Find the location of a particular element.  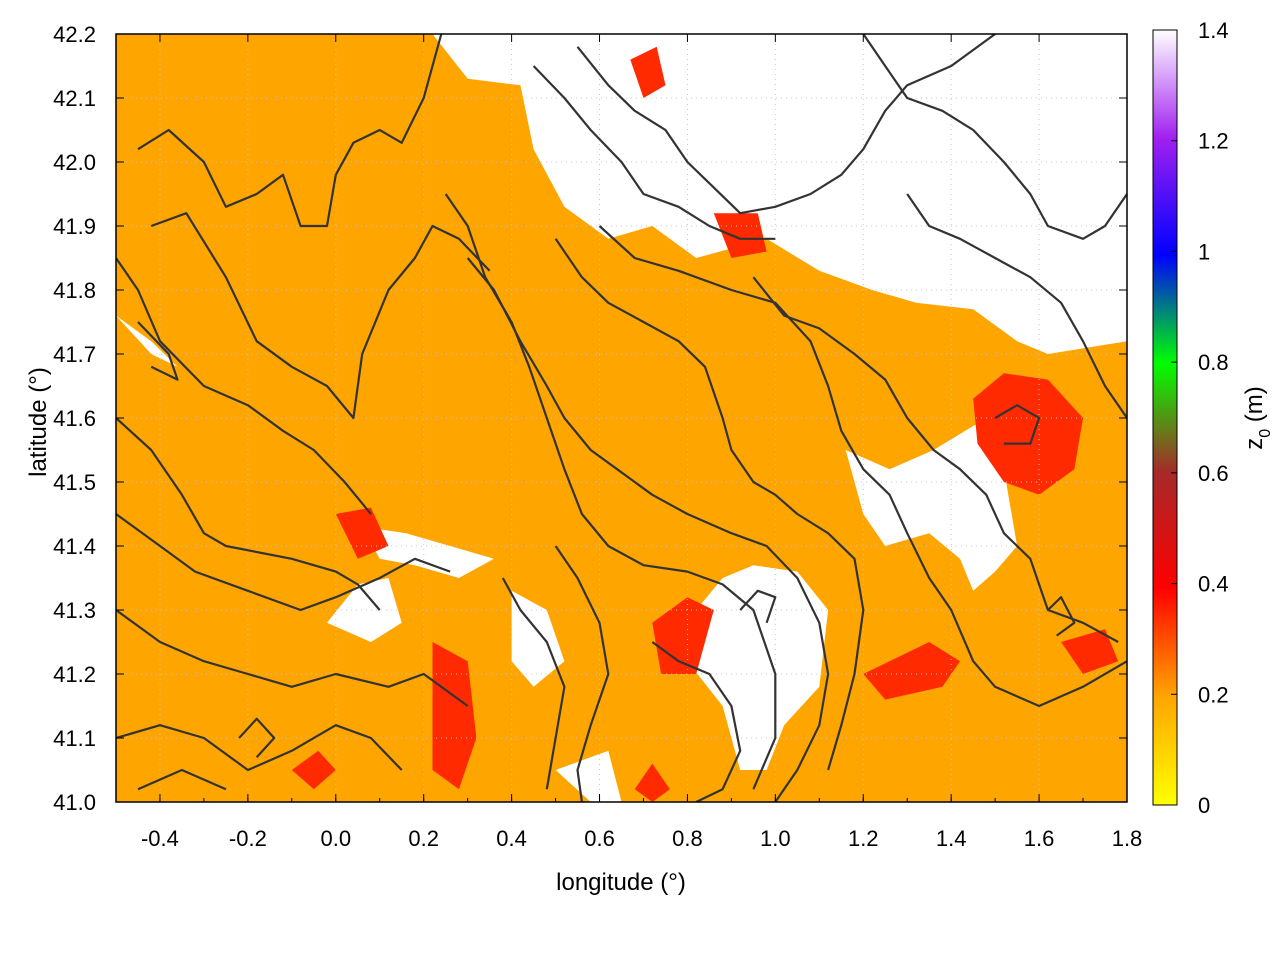

x-tick-label: 0.2 is located at coordinates (423, 838).